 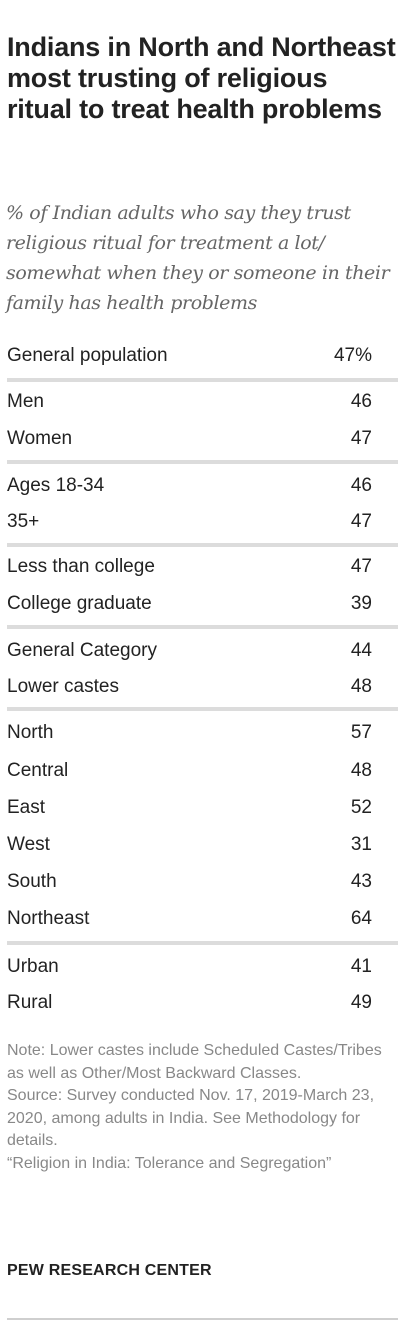 What do you see at coordinates (25, 401) in the screenshot?
I see `row-label: Men` at bounding box center [25, 401].